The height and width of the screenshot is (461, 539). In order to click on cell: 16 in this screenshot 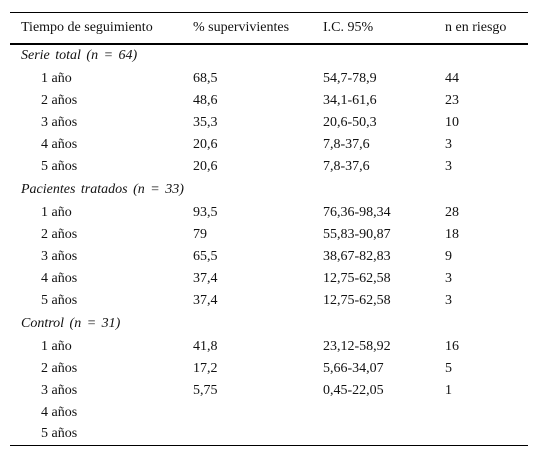, I will do `click(452, 346)`.